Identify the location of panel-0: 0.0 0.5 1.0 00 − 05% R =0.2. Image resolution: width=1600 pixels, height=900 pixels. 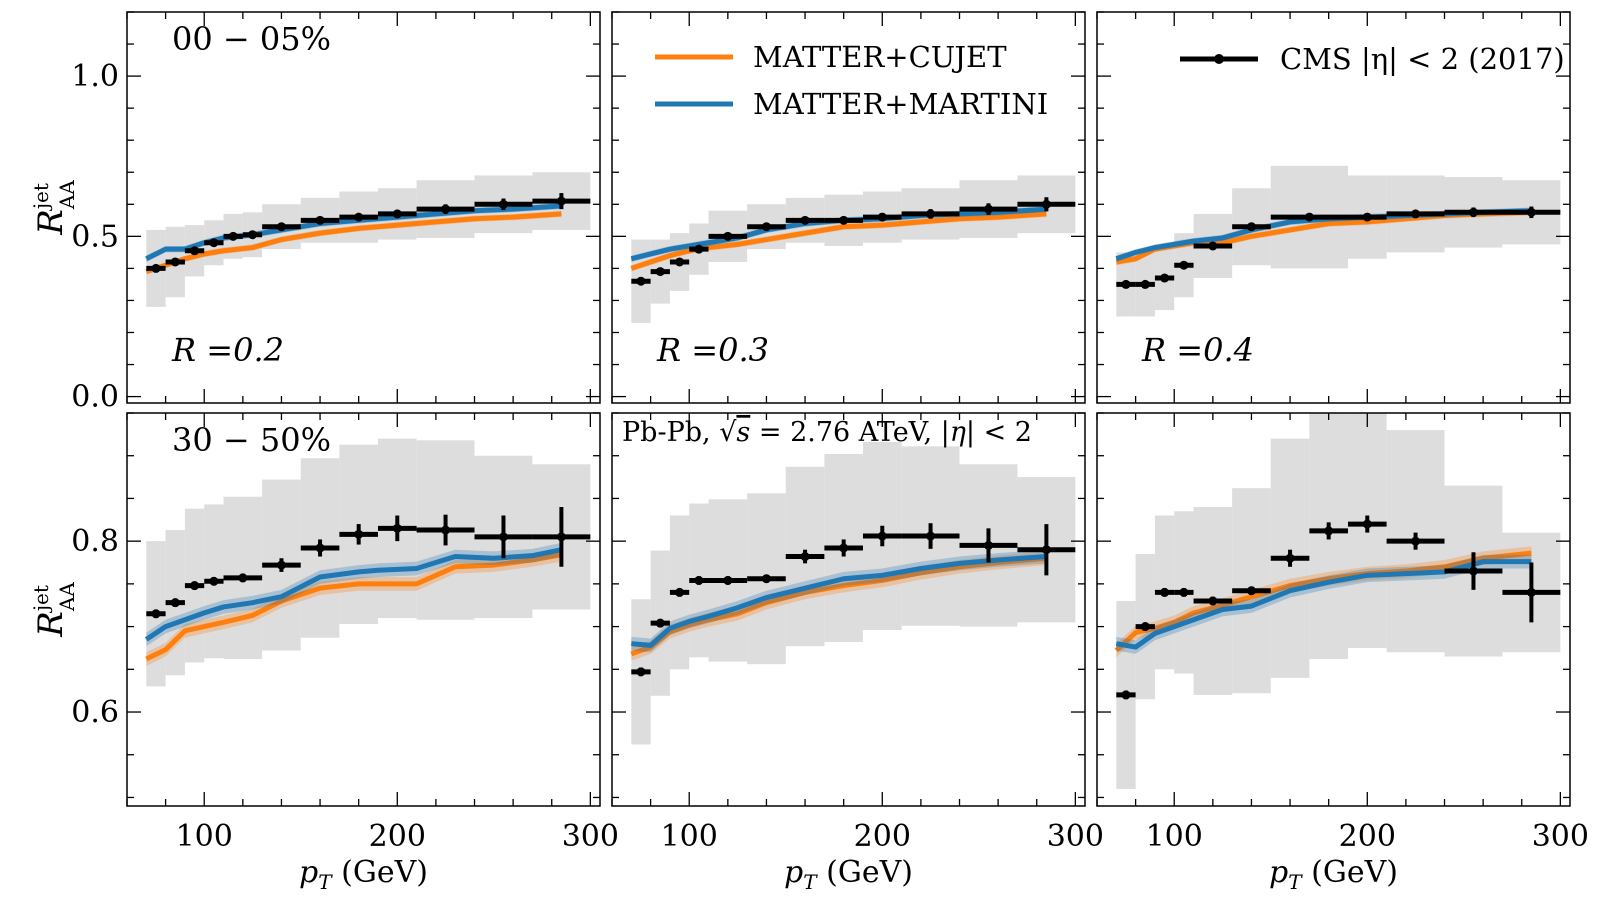
(336, 213).